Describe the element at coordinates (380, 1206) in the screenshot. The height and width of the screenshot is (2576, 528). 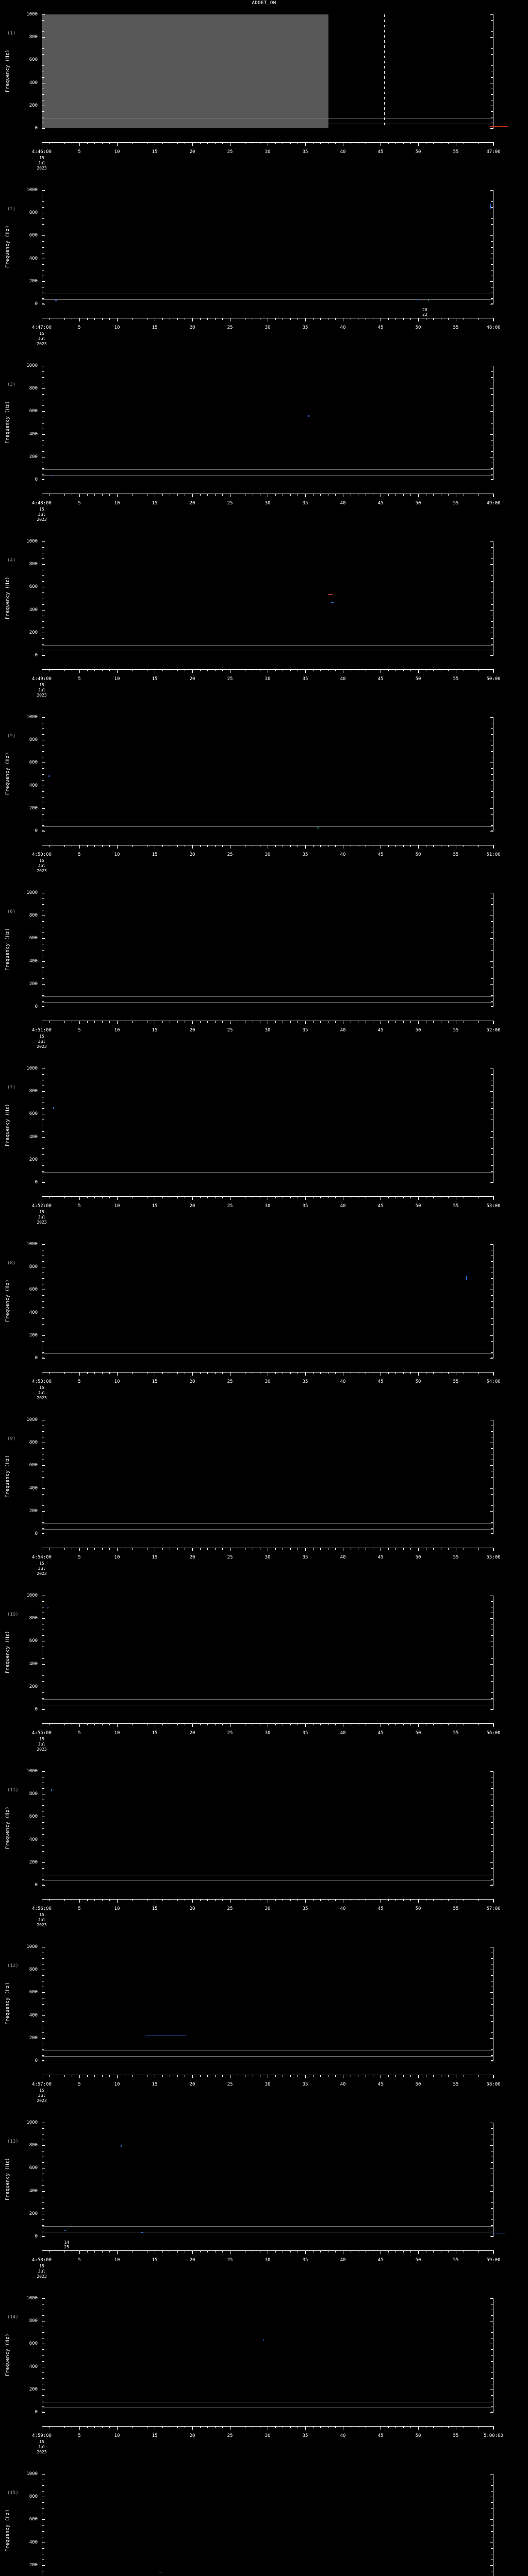
I see `x-tick-label: 45` at that location.